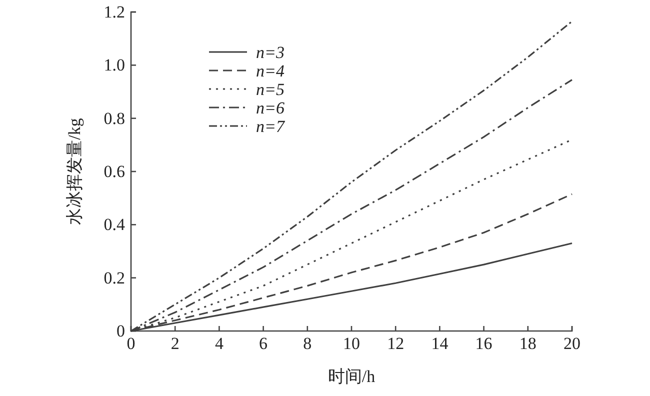 Image resolution: width=650 pixels, height=396 pixels. What do you see at coordinates (114, 171) in the screenshot?
I see `y-tick-label: 0.6` at bounding box center [114, 171].